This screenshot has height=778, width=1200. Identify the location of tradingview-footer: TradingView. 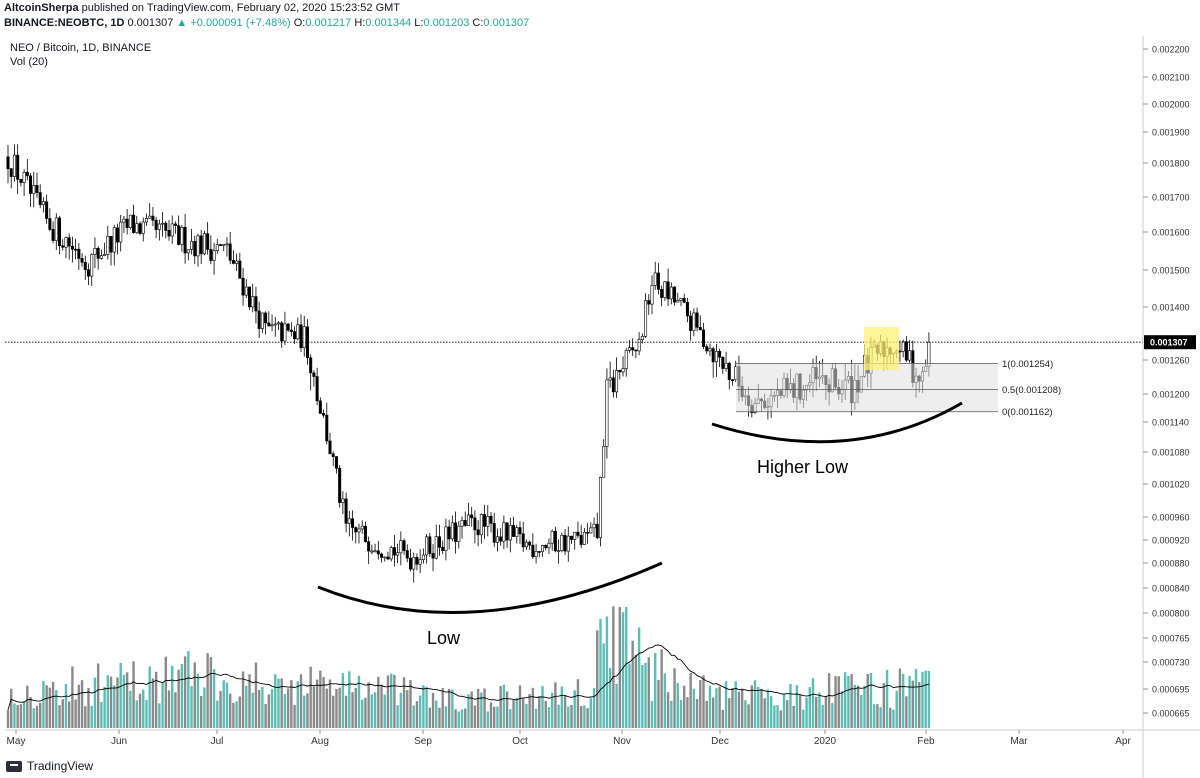
(49, 766).